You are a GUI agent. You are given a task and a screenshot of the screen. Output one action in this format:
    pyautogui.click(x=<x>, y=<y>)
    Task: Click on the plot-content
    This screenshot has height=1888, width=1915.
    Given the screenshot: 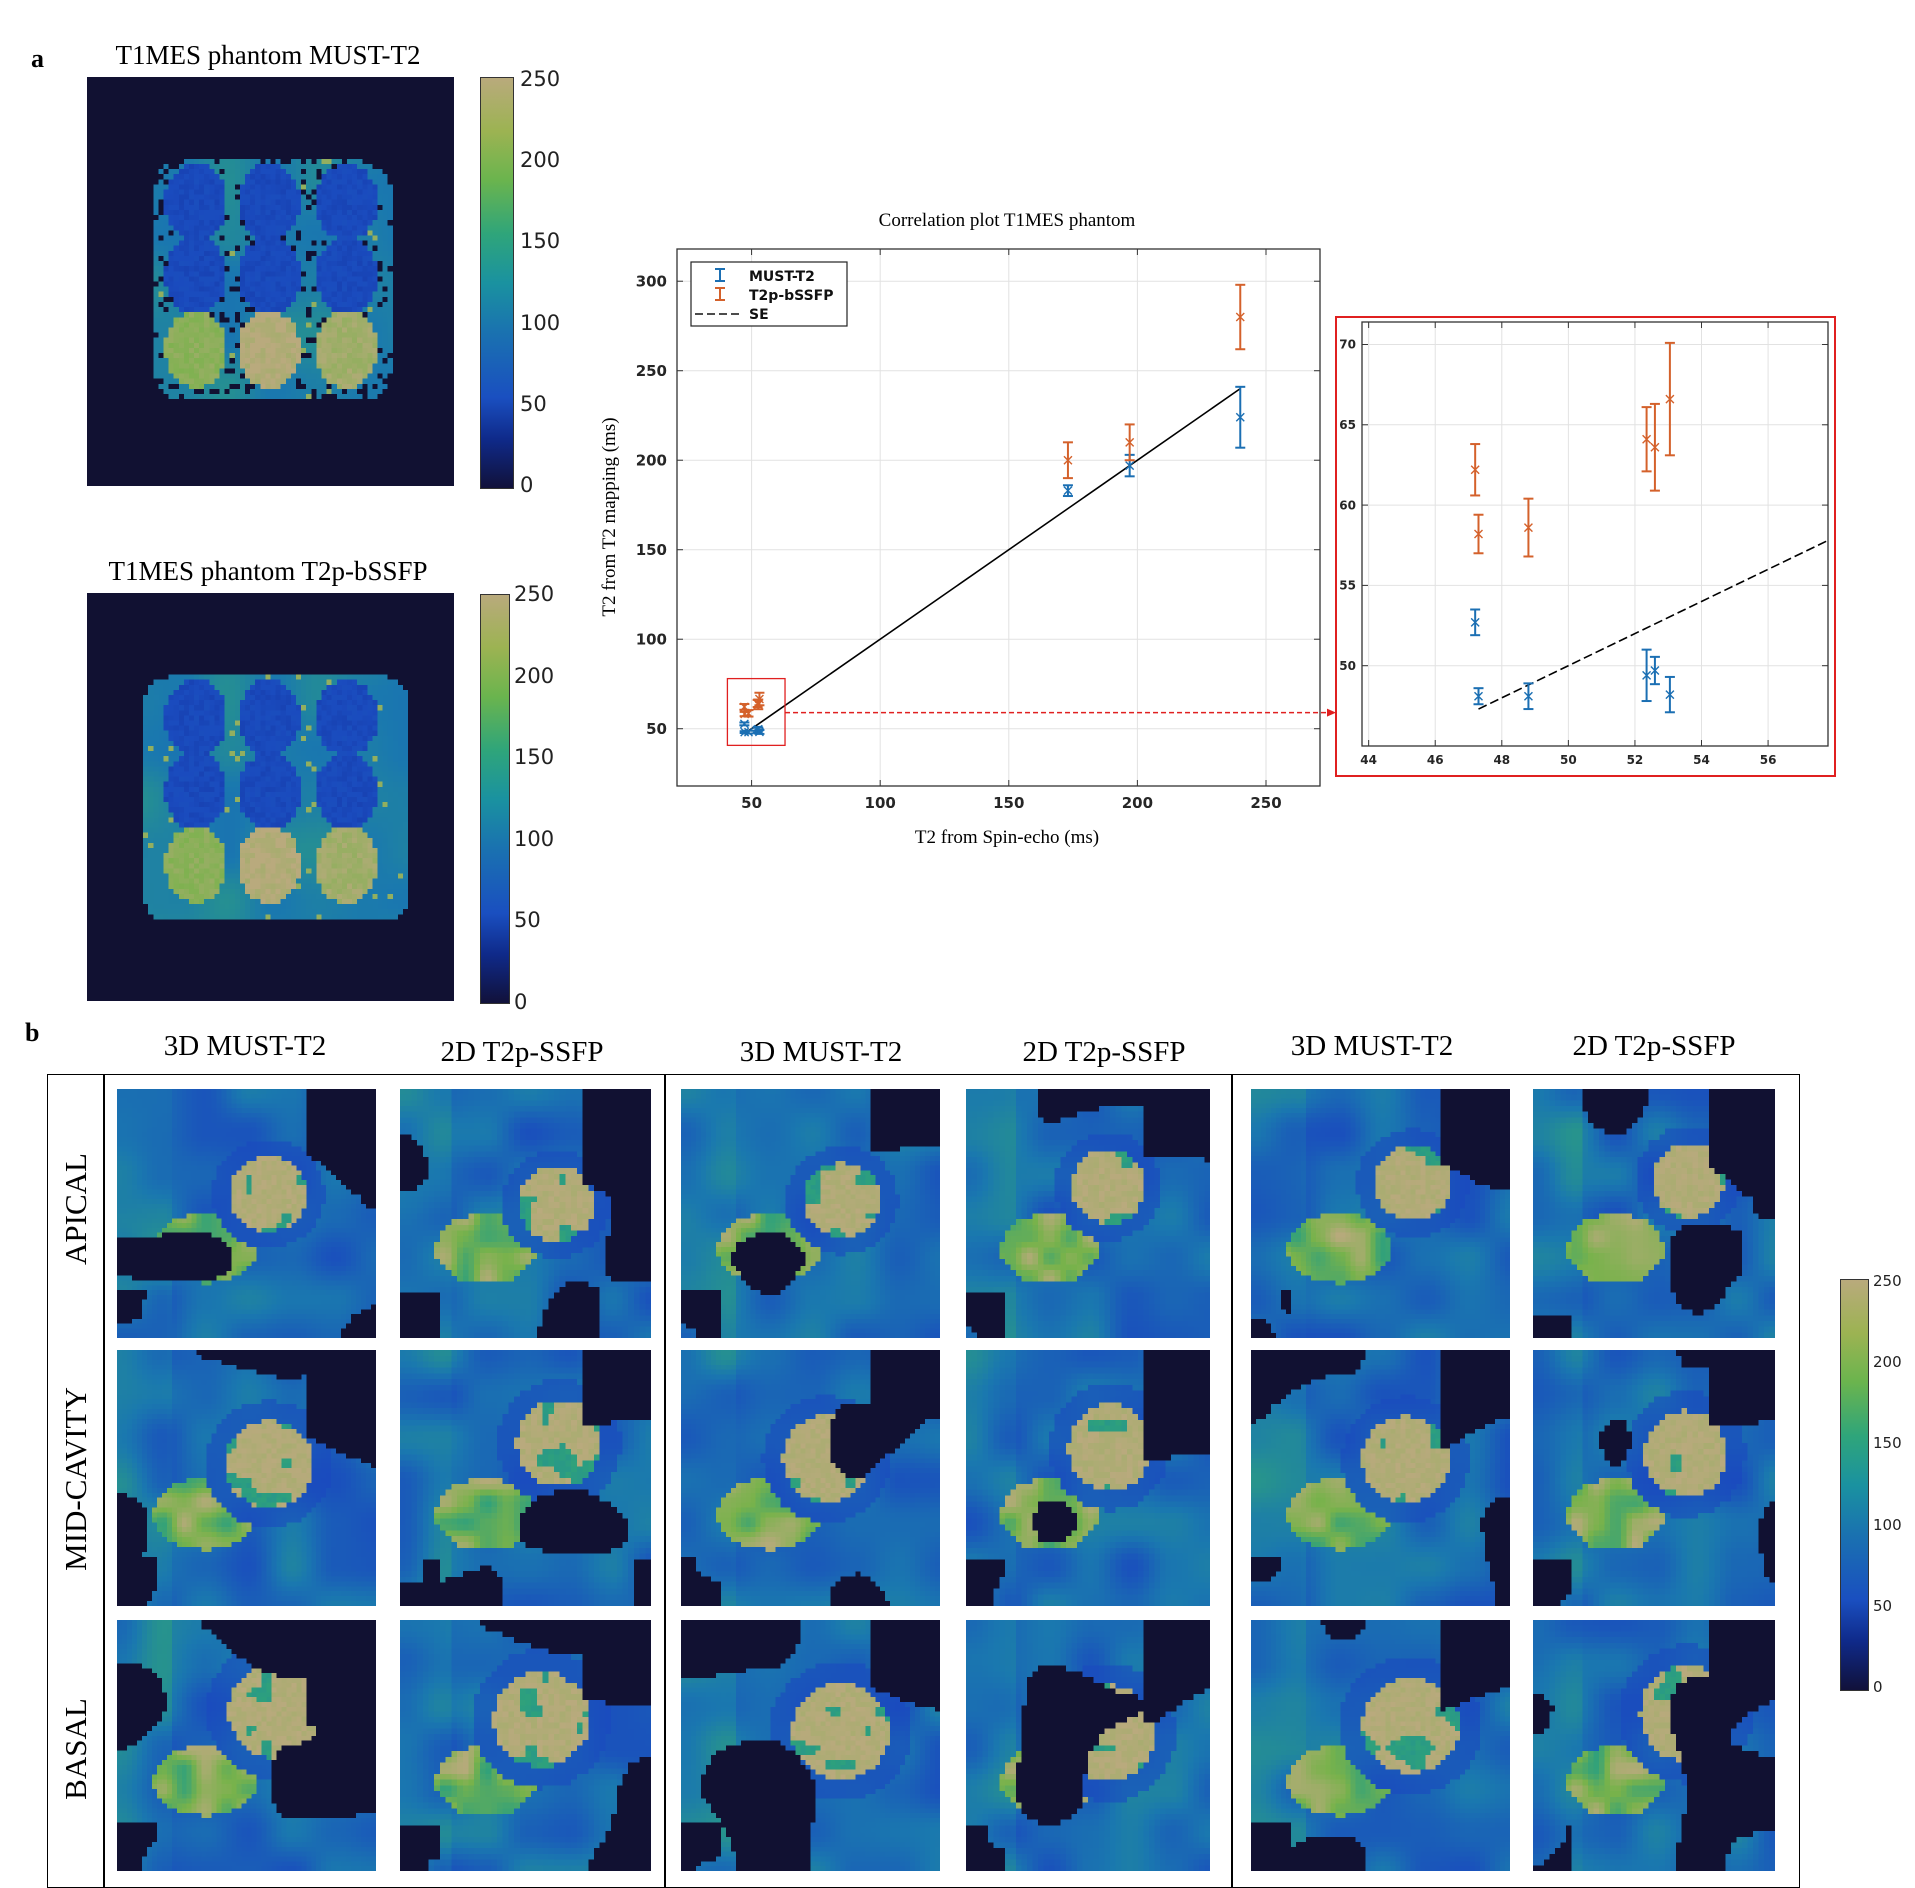 What is the action you would take?
    pyautogui.click(x=992, y=510)
    